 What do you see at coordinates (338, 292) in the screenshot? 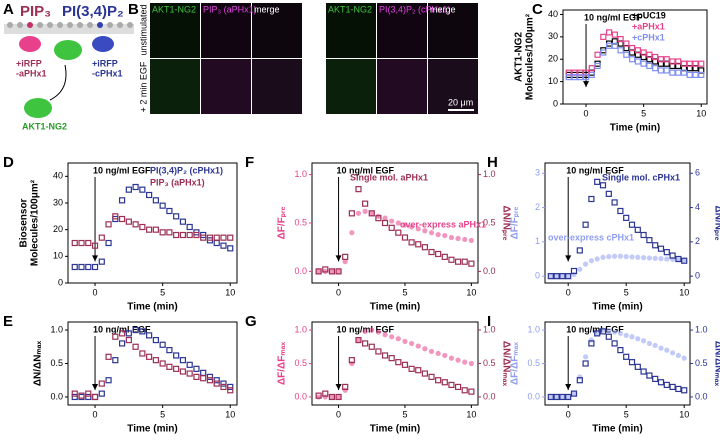
I see `x-tick-label: 0` at bounding box center [338, 292].